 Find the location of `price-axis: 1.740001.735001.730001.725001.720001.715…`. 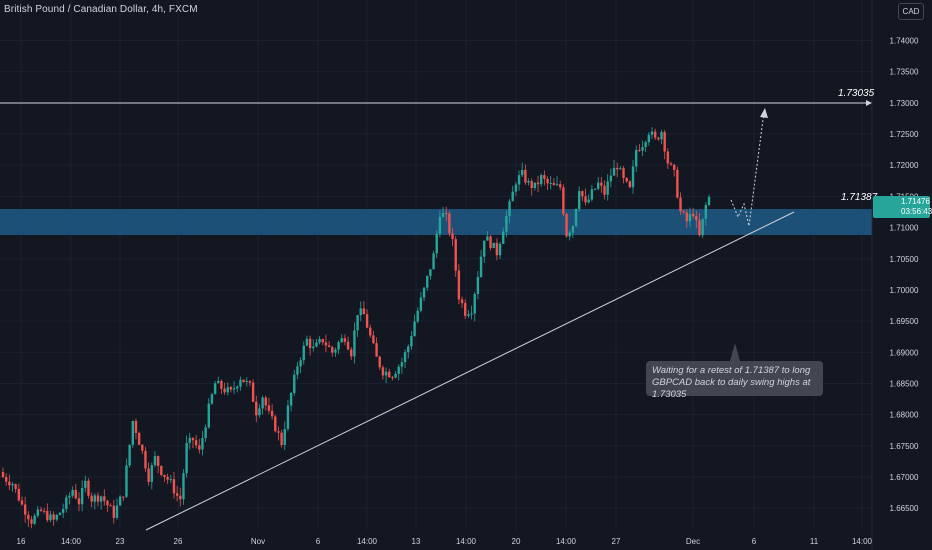

price-axis: 1.740001.735001.730001.725001.720001.715… is located at coordinates (904, 275).